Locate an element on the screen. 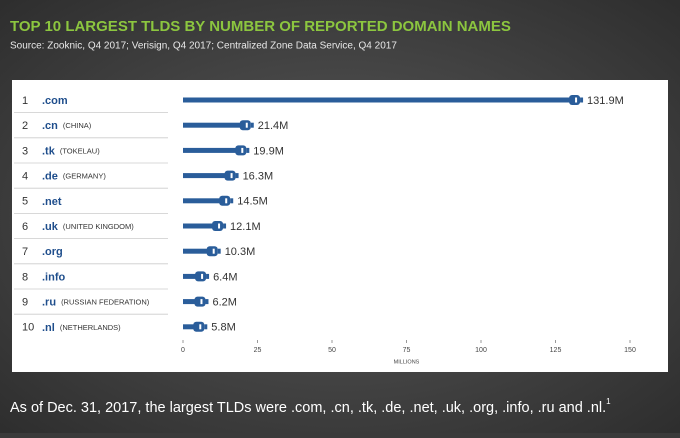 The height and width of the screenshot is (438, 680). caption-ref: 1 is located at coordinates (608, 401).